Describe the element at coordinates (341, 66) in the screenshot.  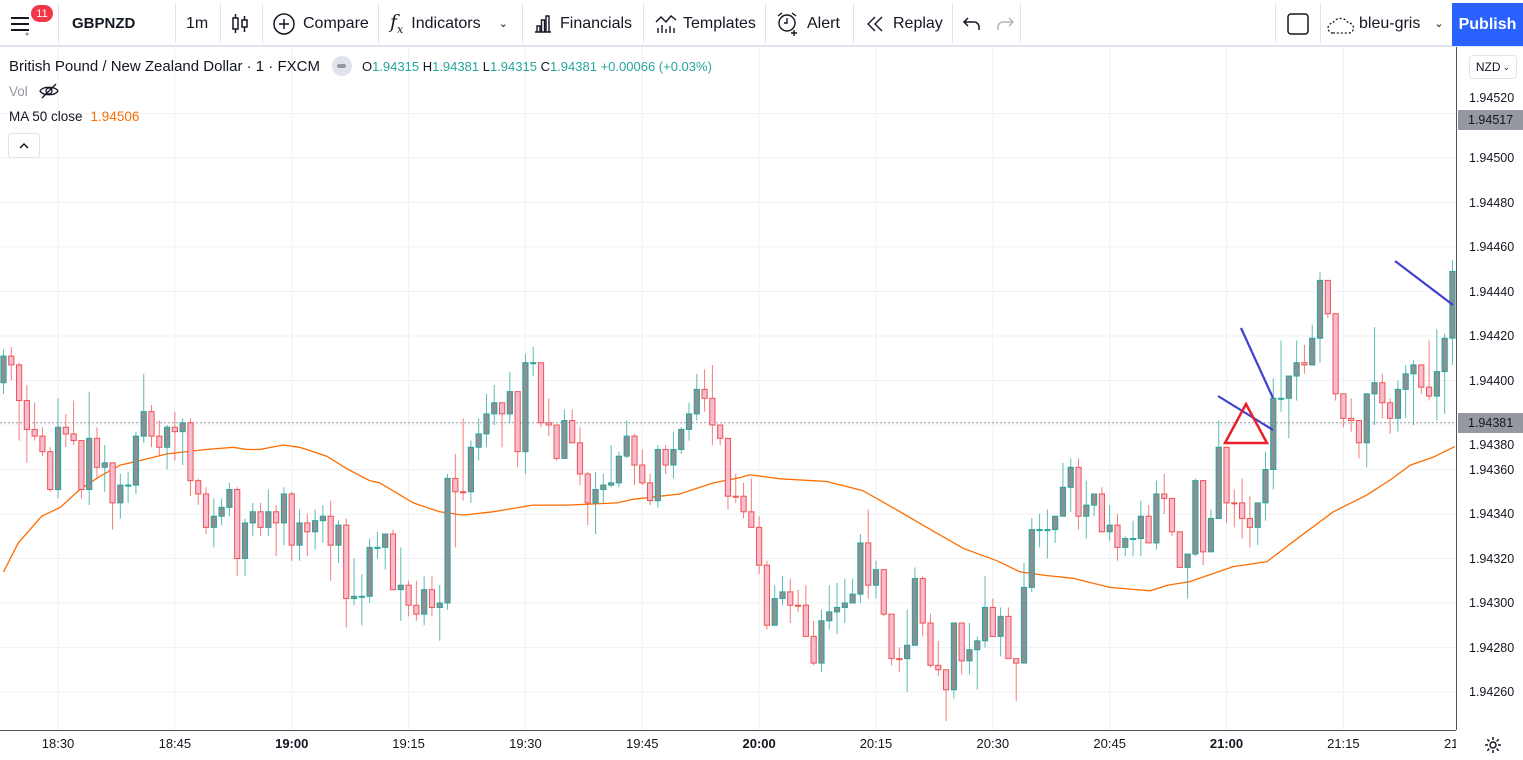
I see `market-status-icon` at that location.